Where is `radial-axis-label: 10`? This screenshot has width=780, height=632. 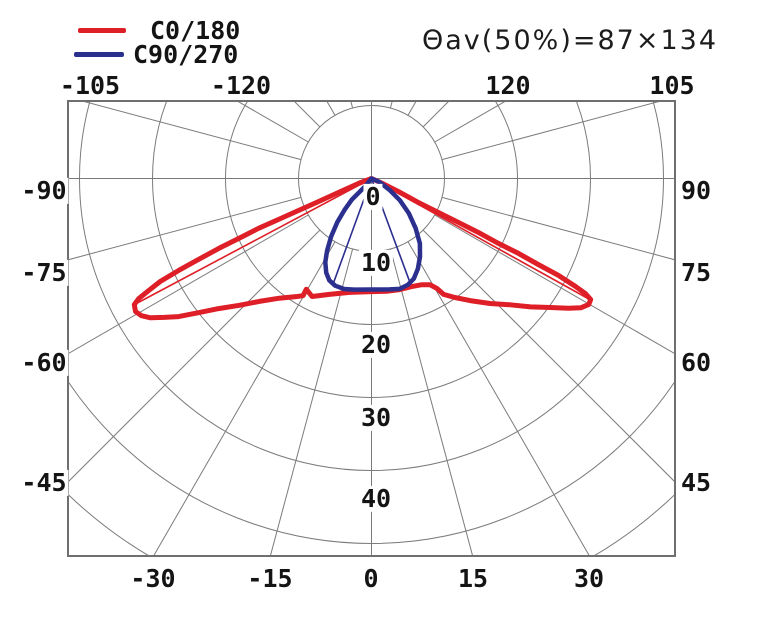 radial-axis-label: 10 is located at coordinates (376, 262).